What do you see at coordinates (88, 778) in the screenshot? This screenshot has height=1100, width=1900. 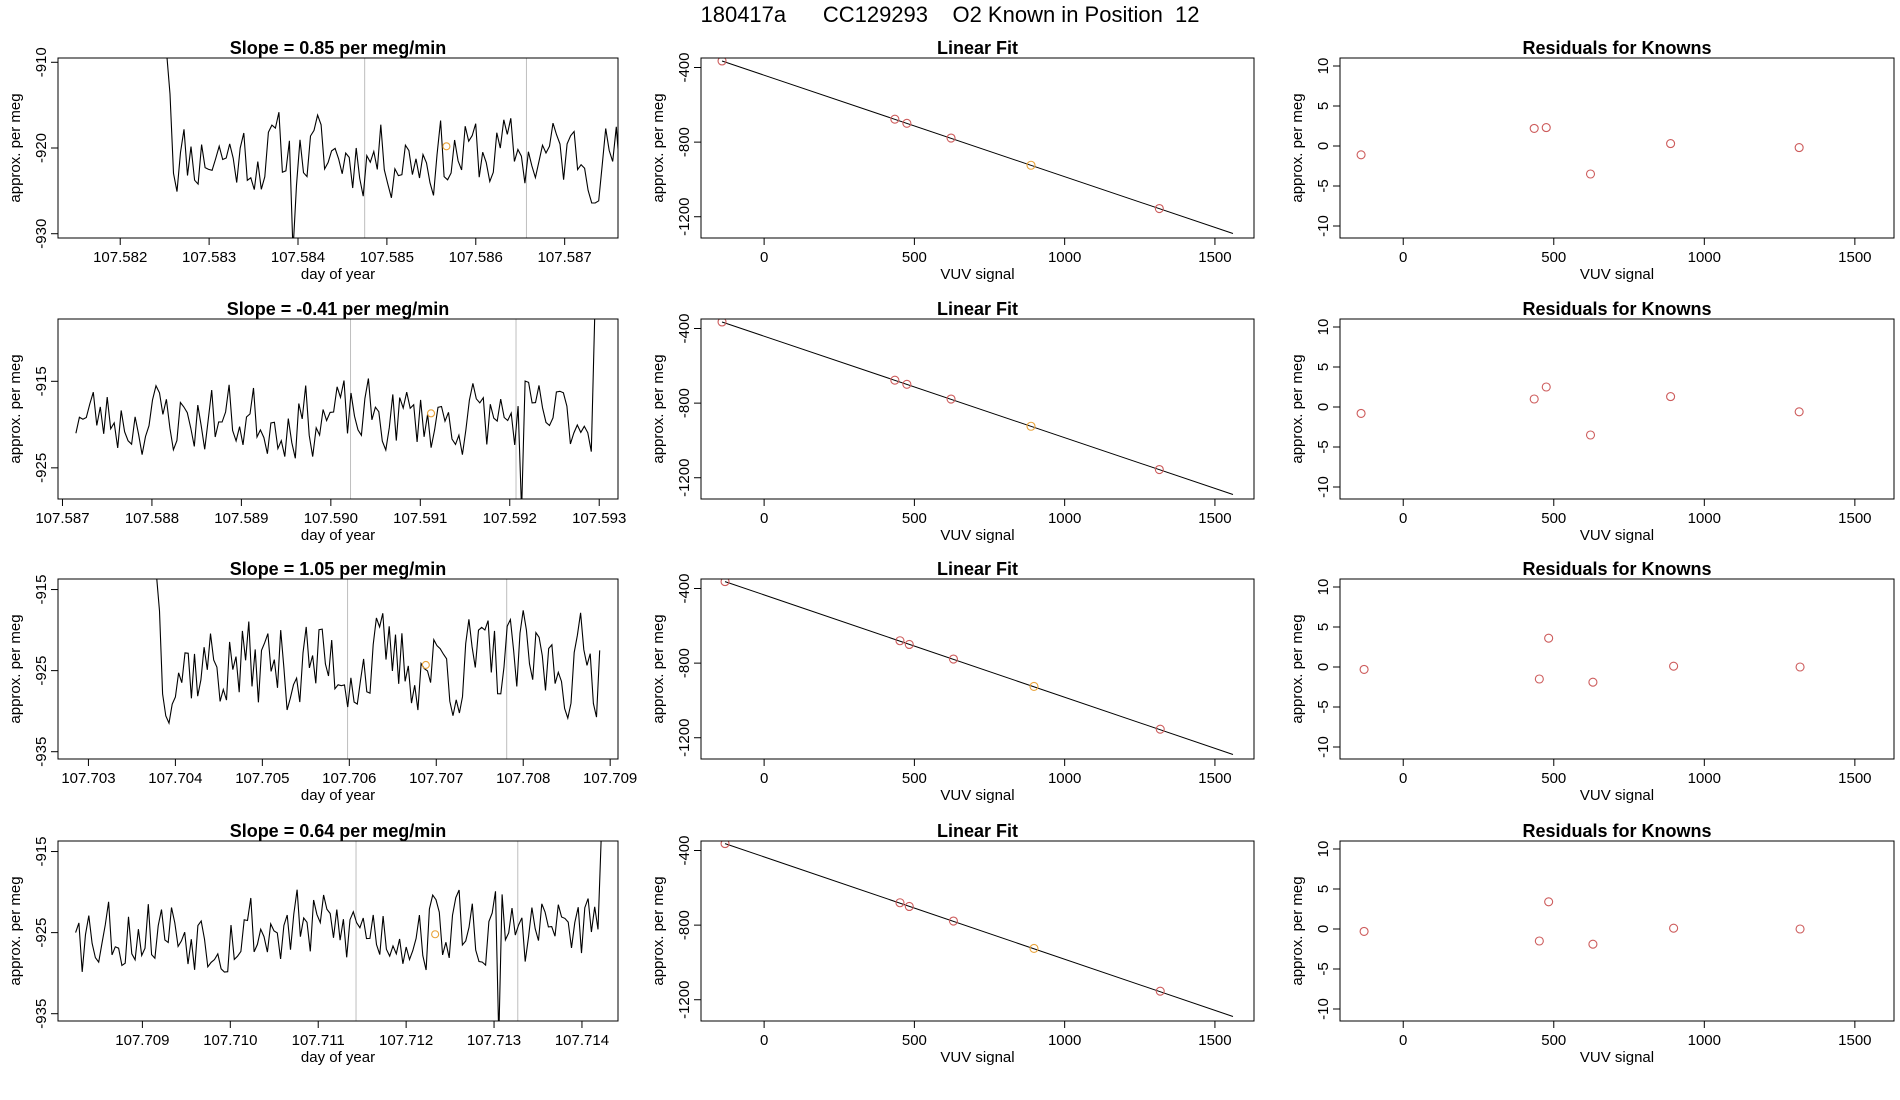 I see `x-tick-label: 107.703` at bounding box center [88, 778].